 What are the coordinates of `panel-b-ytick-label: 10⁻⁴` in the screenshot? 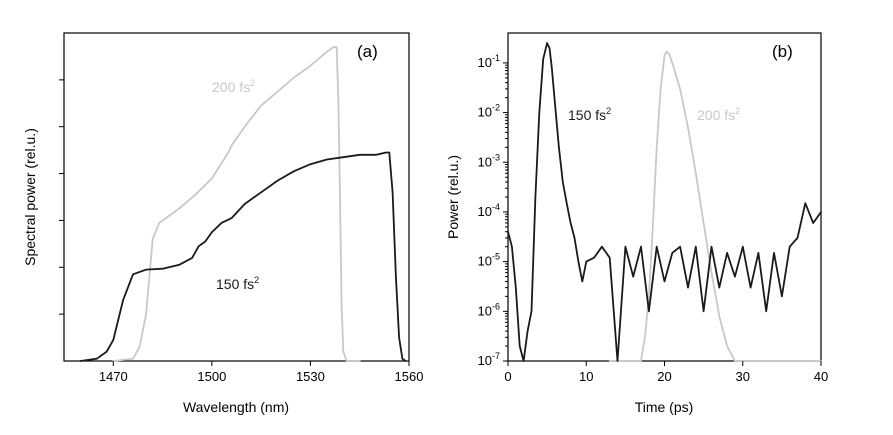 It's located at (489, 210).